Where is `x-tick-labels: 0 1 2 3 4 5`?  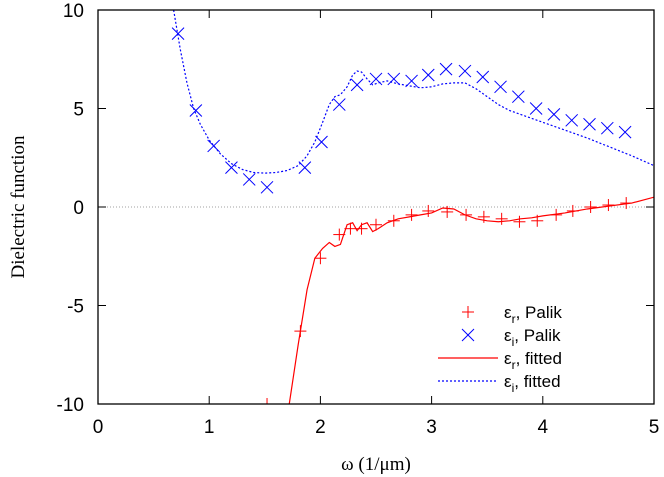 x-tick-labels: 0 1 2 3 4 5 is located at coordinates (376, 427).